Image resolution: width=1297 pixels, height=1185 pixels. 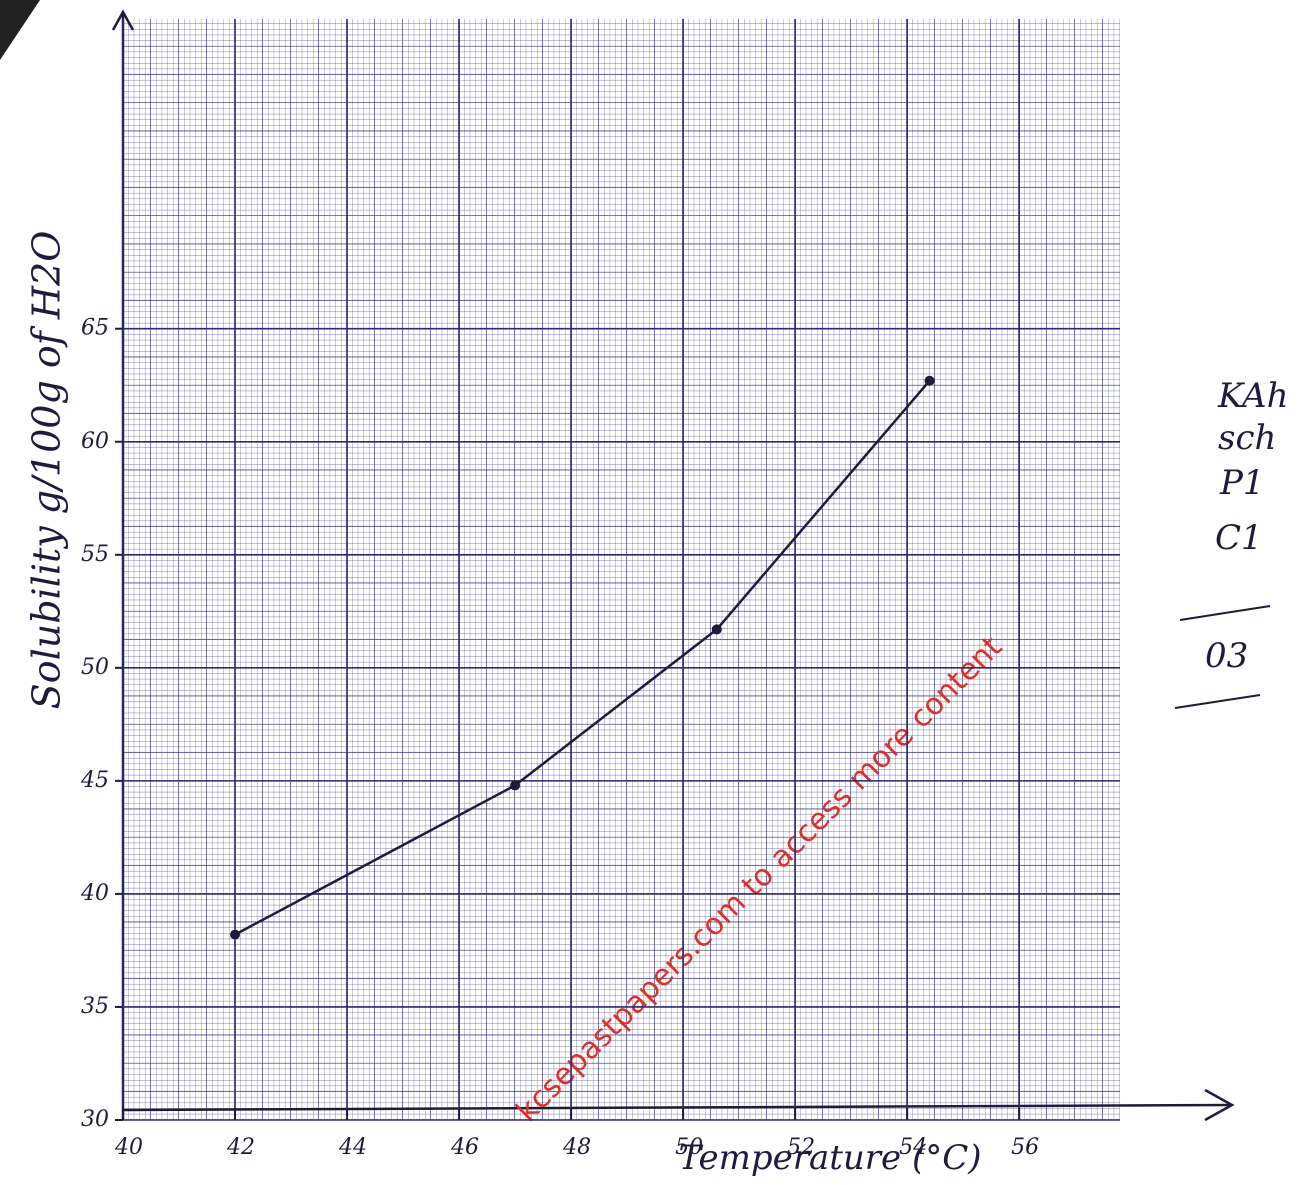 What do you see at coordinates (47, 470) in the screenshot?
I see `y-axis-label: Solubility g/100g of H2O` at bounding box center [47, 470].